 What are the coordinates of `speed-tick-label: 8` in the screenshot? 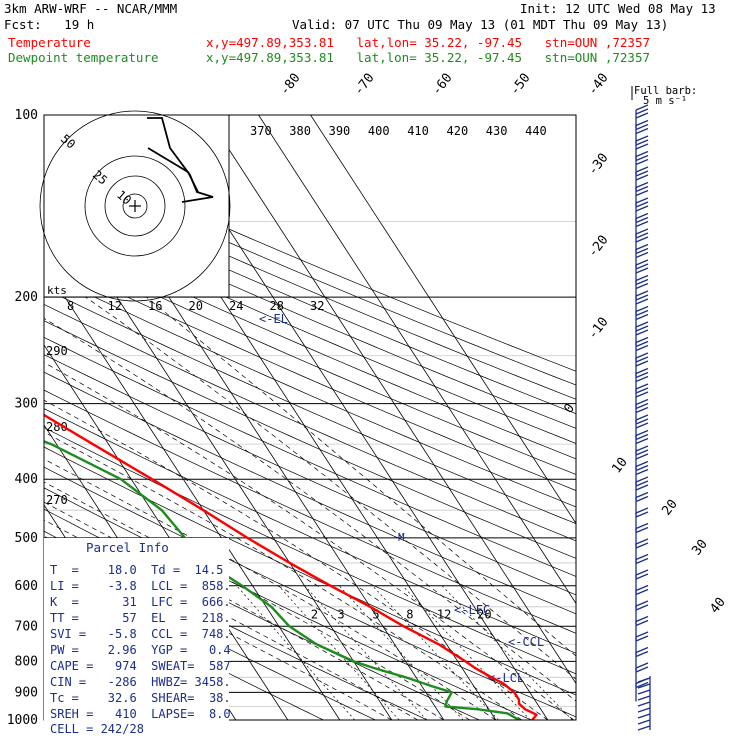 It's located at (70, 306).